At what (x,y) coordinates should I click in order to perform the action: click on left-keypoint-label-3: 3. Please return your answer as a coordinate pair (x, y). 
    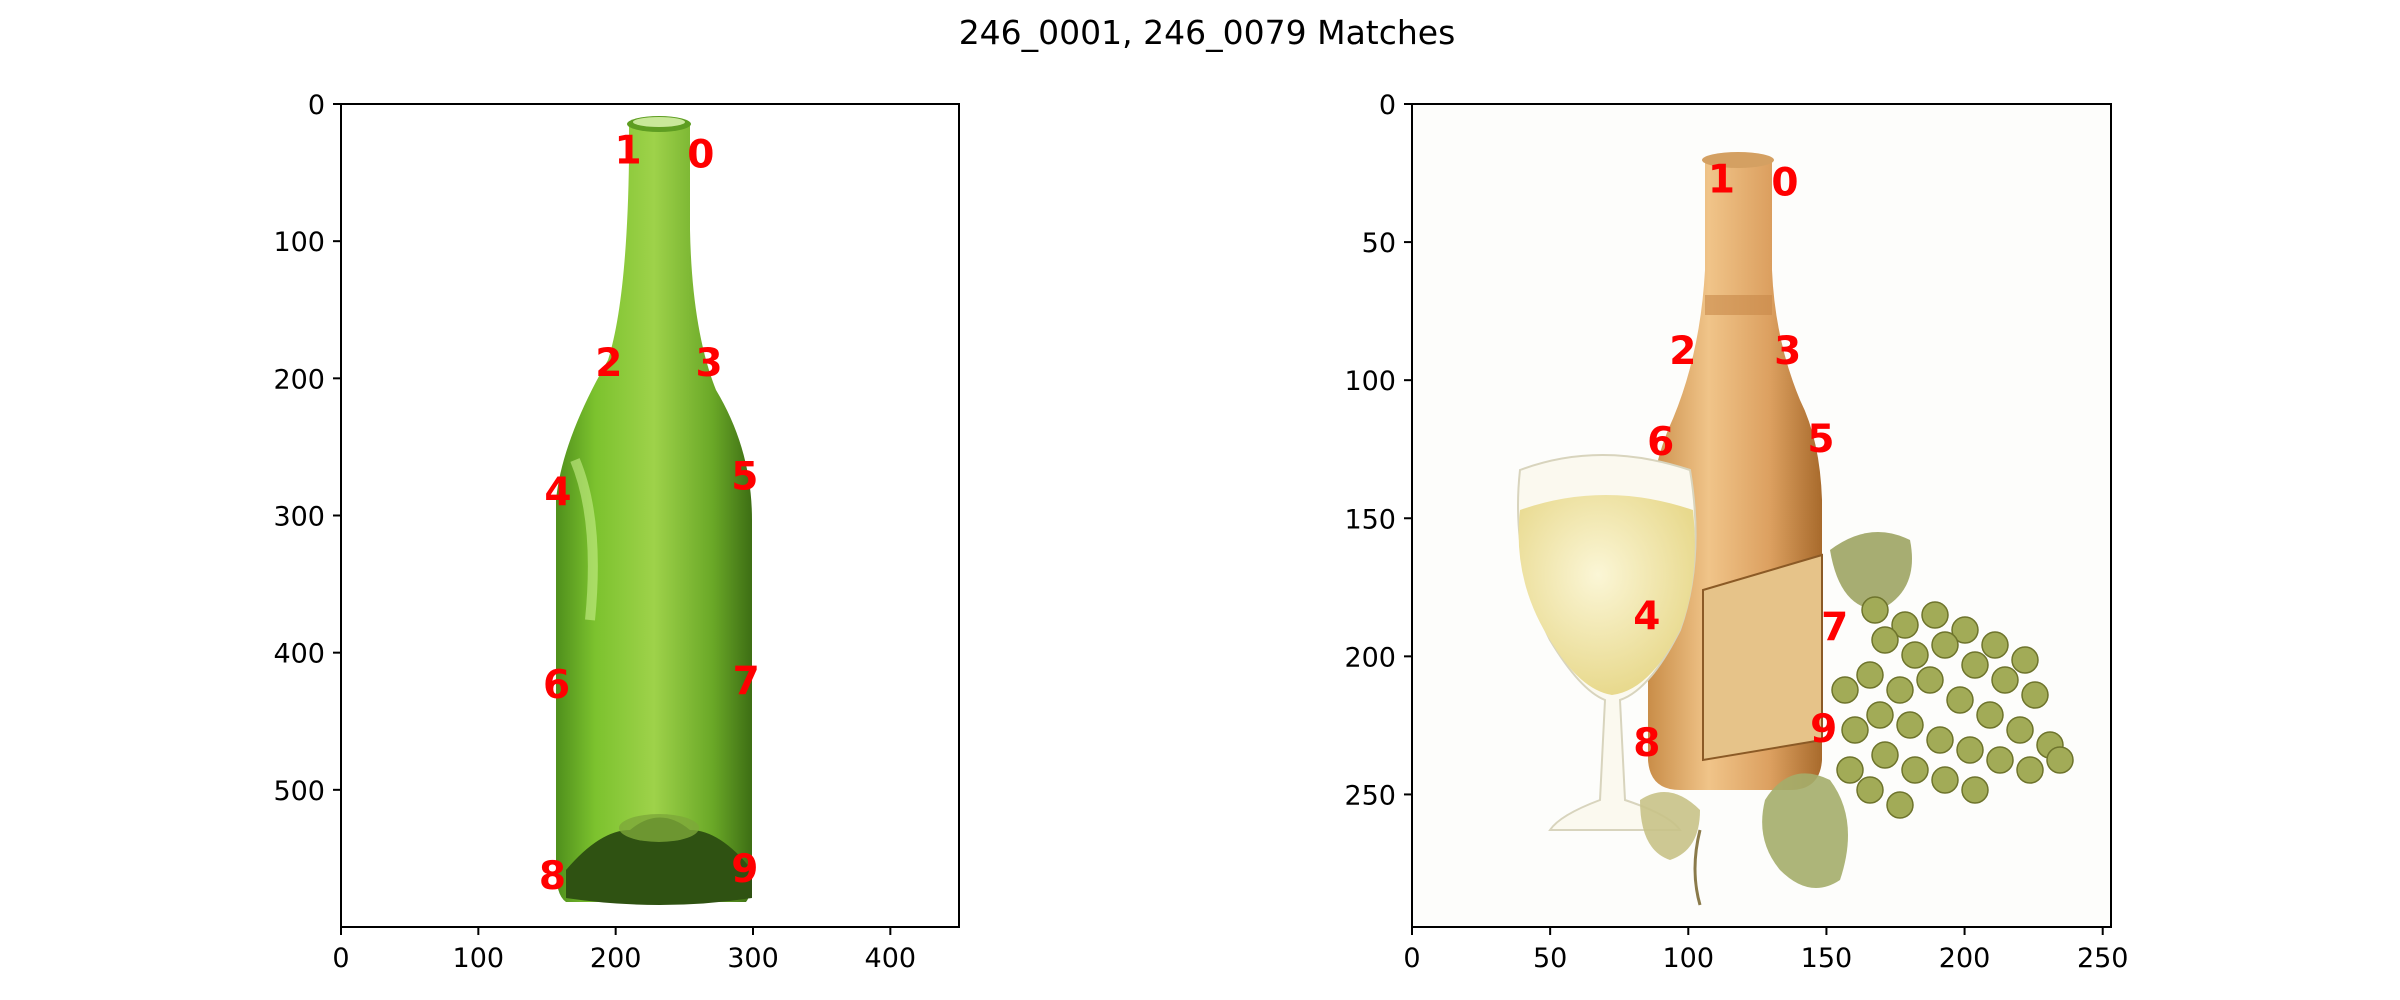
    Looking at the image, I should click on (708, 363).